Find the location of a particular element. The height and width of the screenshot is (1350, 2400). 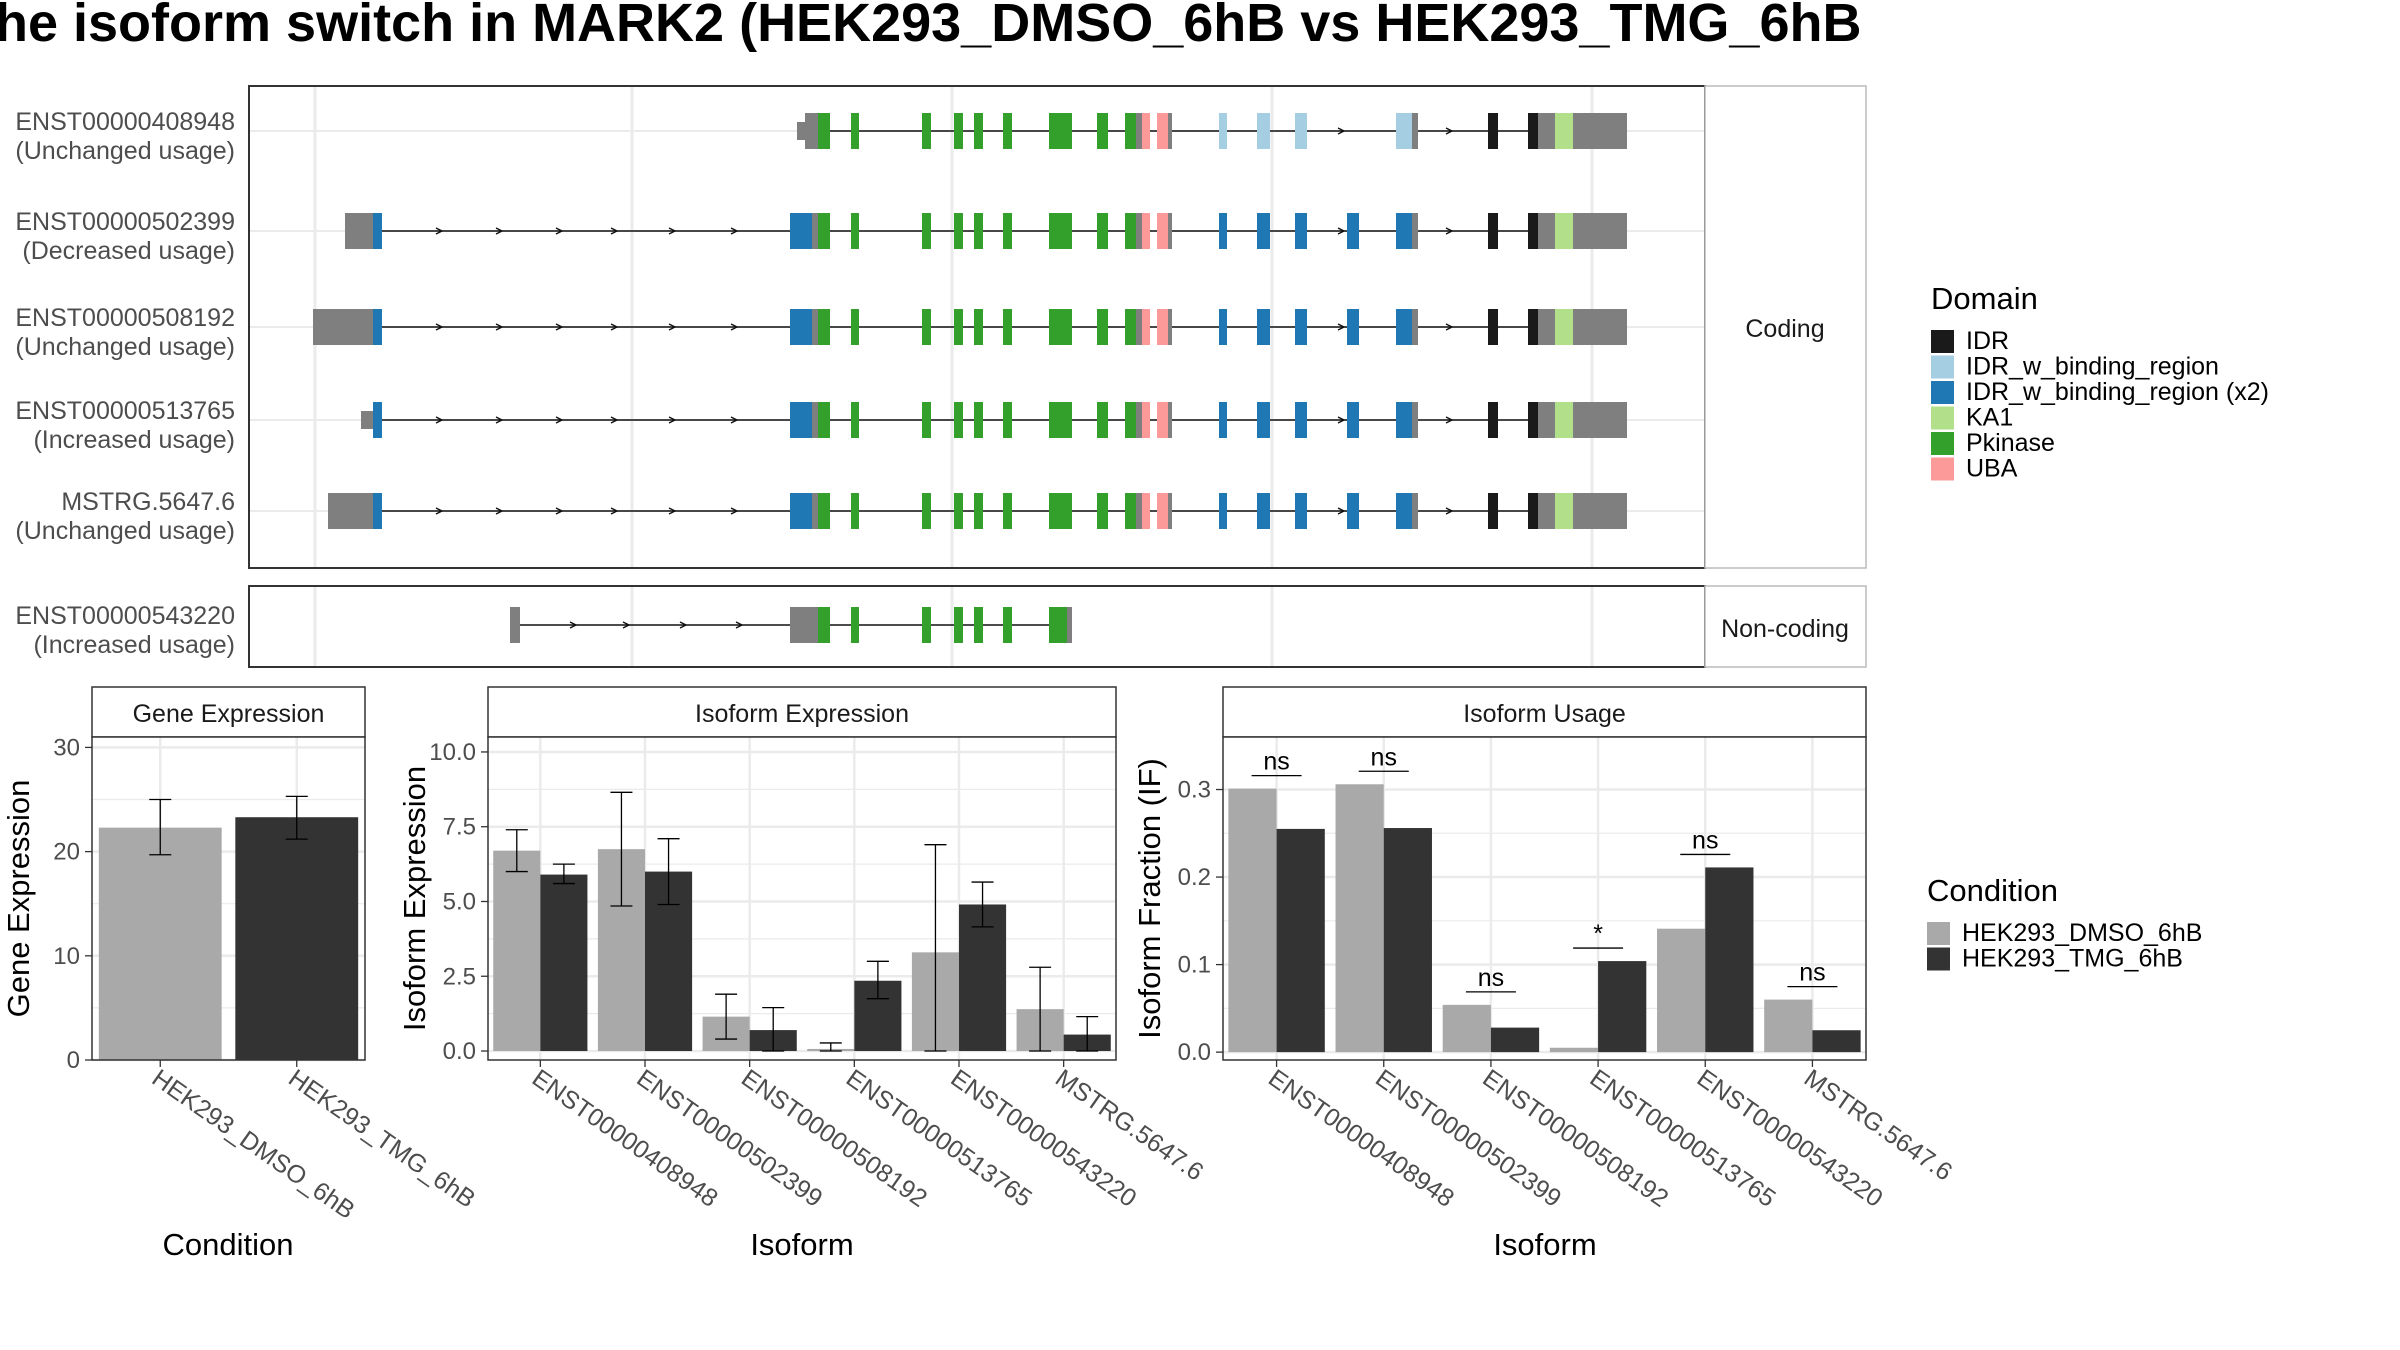

chart-border is located at coordinates (228, 898).